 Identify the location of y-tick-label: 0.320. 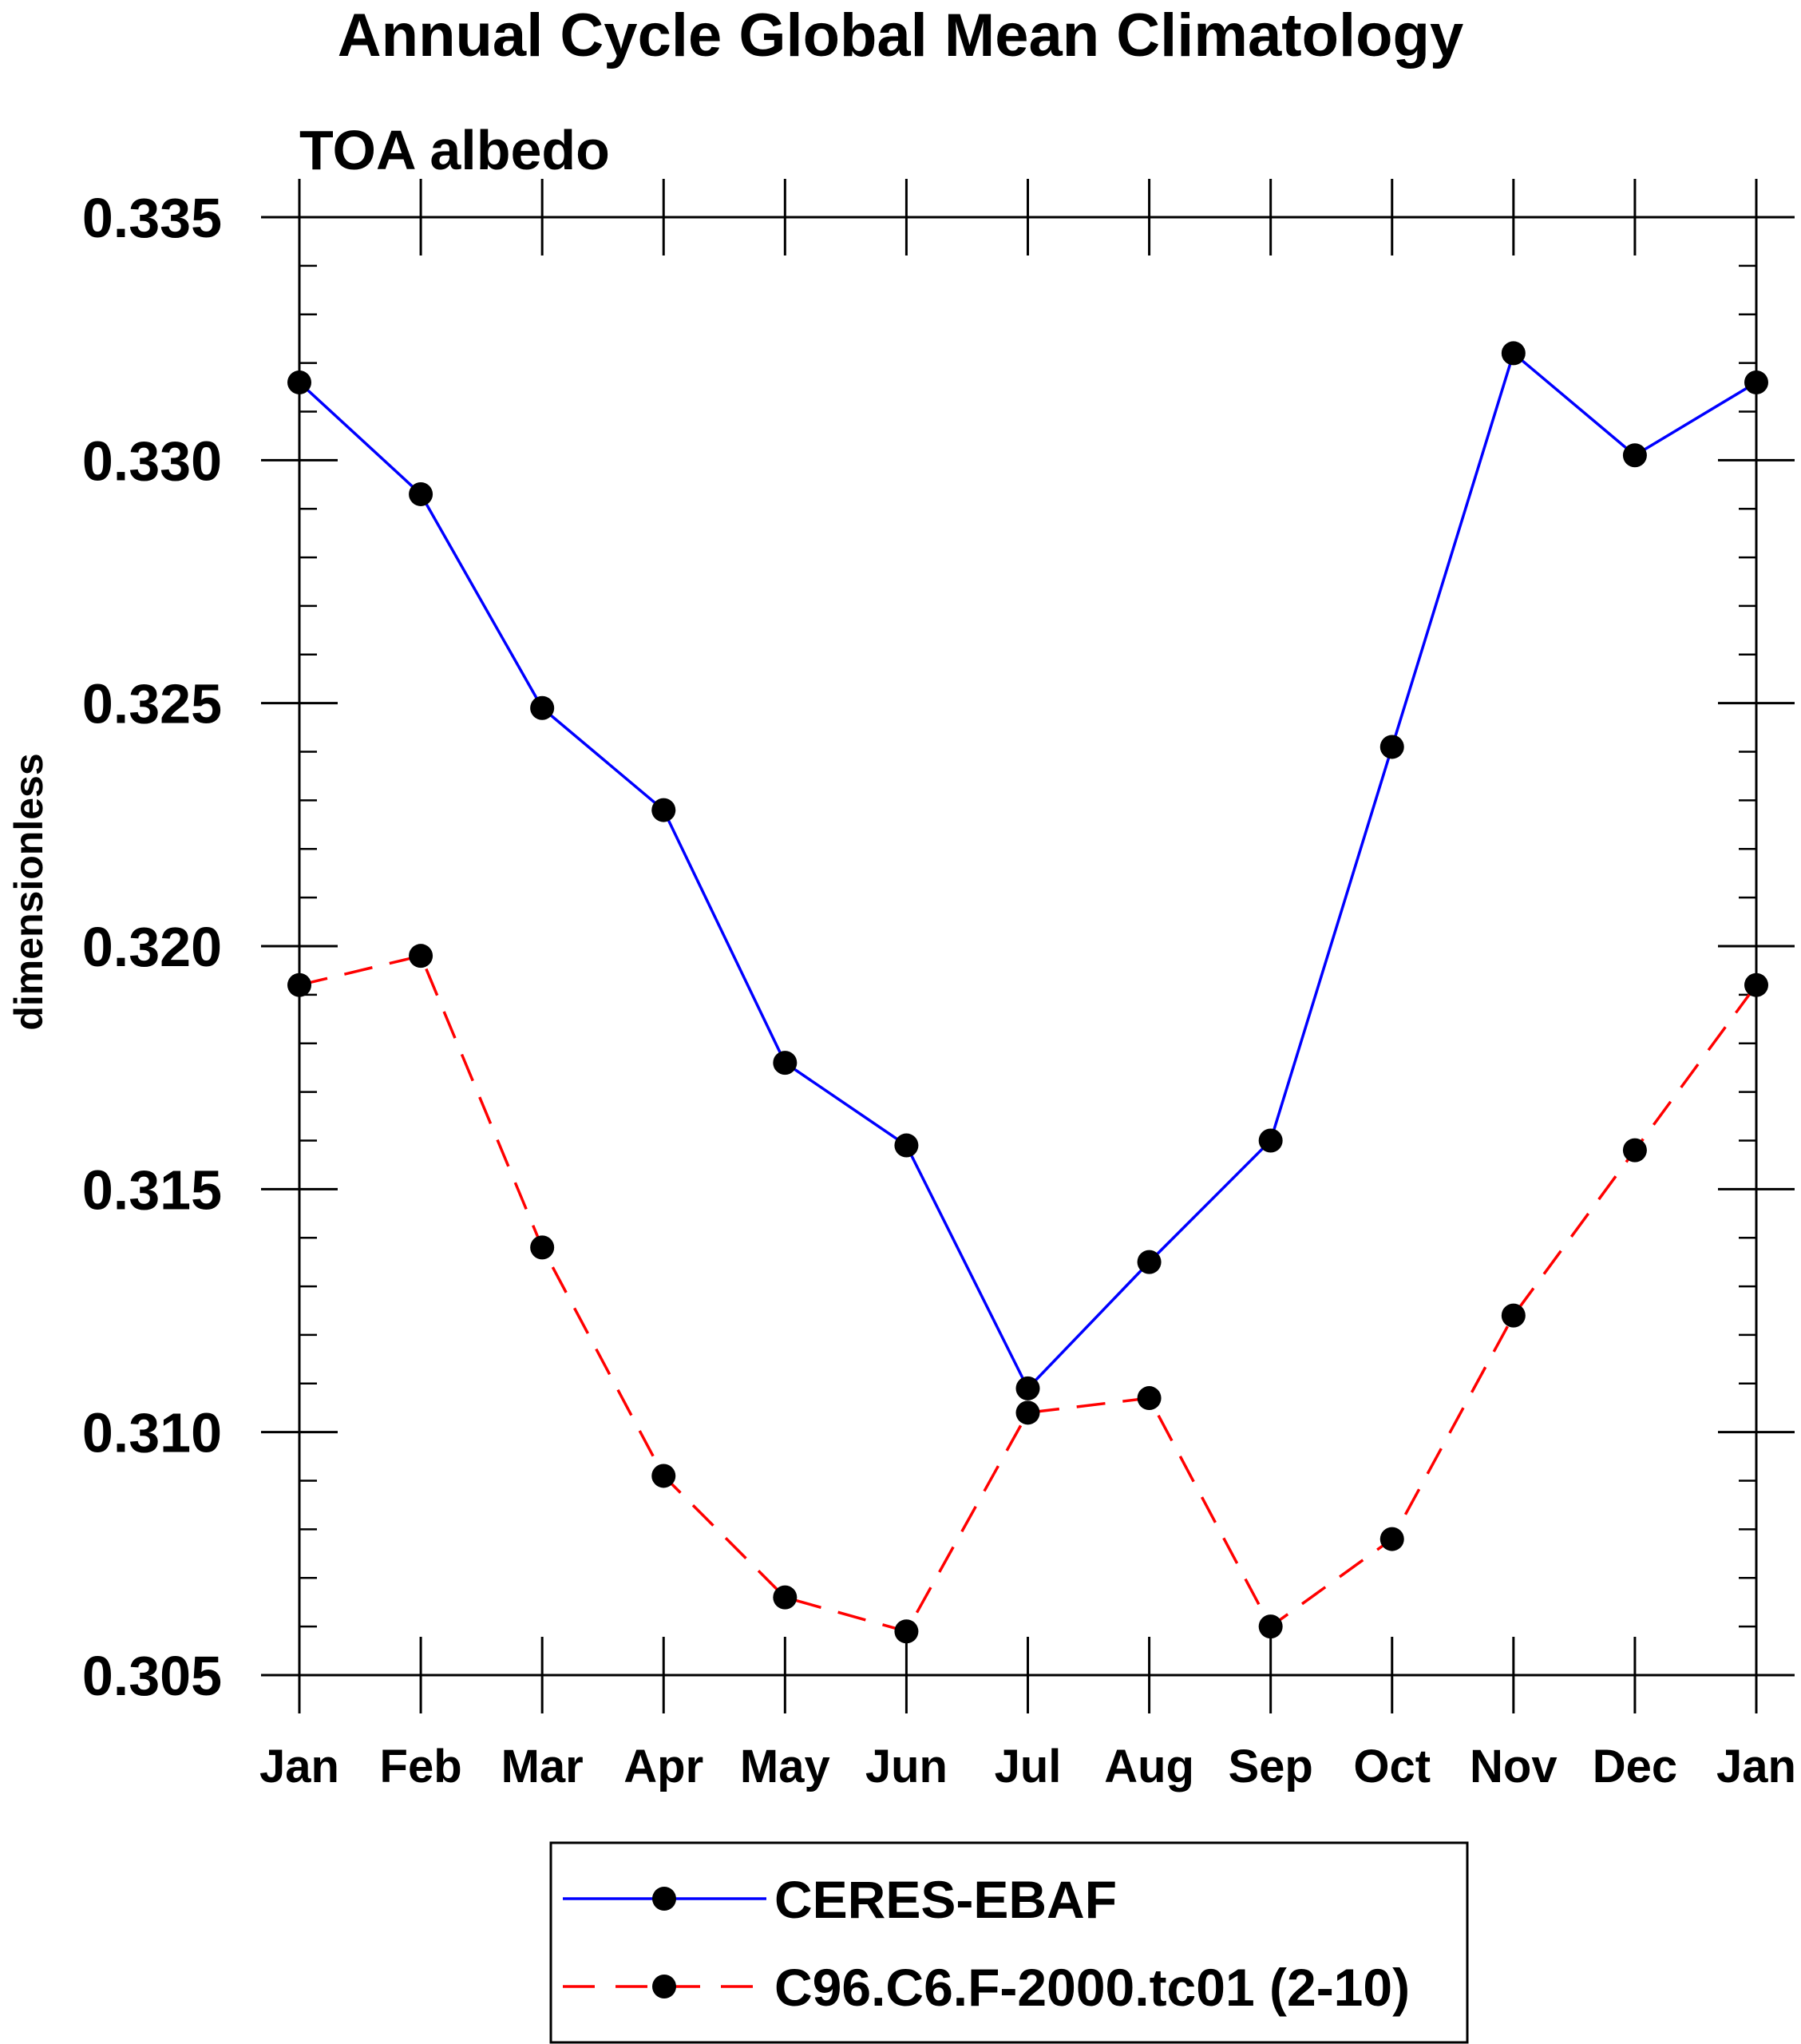
(152, 947).